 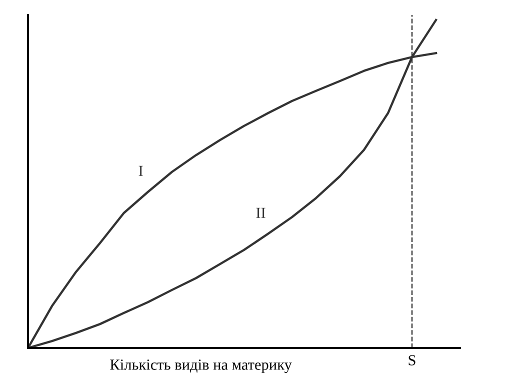 I want to click on x-axis-title: Кількість видів на материку, so click(x=201, y=366).